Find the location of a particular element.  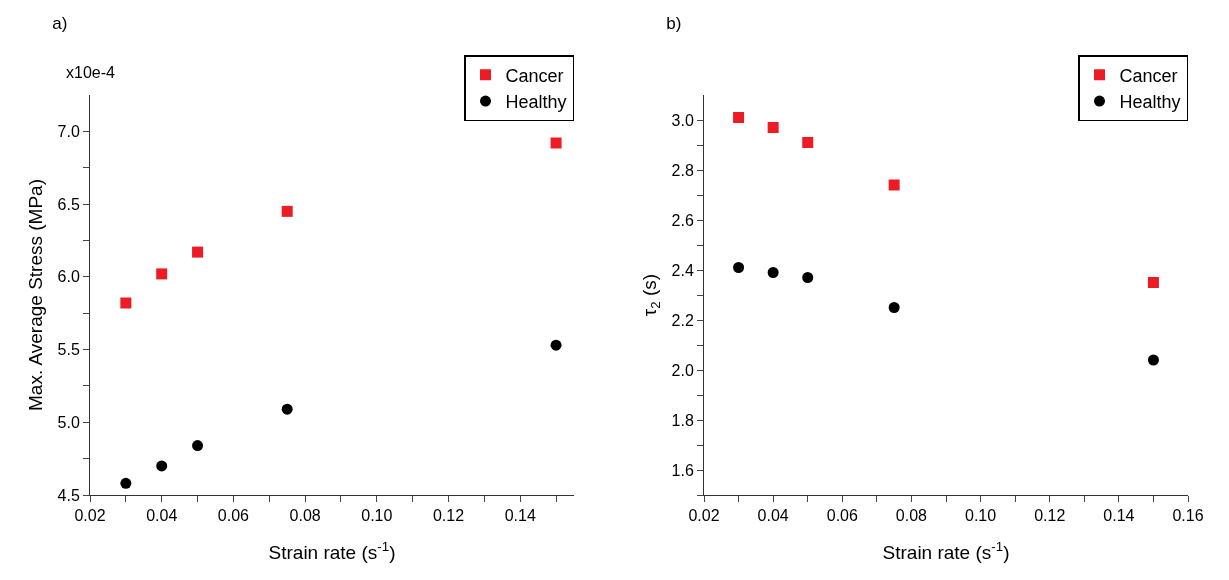

y-tick-label: 5.0 is located at coordinates (68, 422).